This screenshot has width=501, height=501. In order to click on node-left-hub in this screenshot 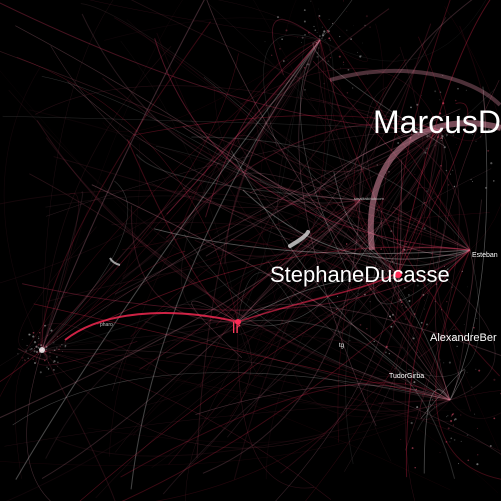, I will do `click(42, 350)`.